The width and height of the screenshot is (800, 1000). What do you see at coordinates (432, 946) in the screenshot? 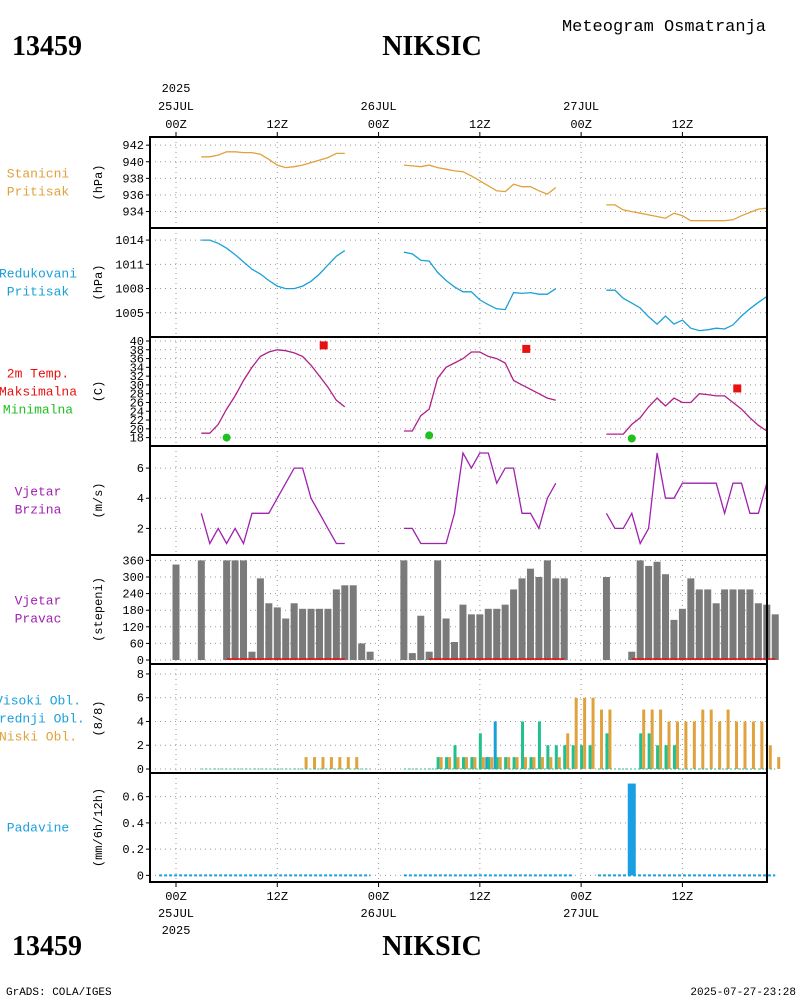
I see `station-name-bottom: NIKSIC` at bounding box center [432, 946].